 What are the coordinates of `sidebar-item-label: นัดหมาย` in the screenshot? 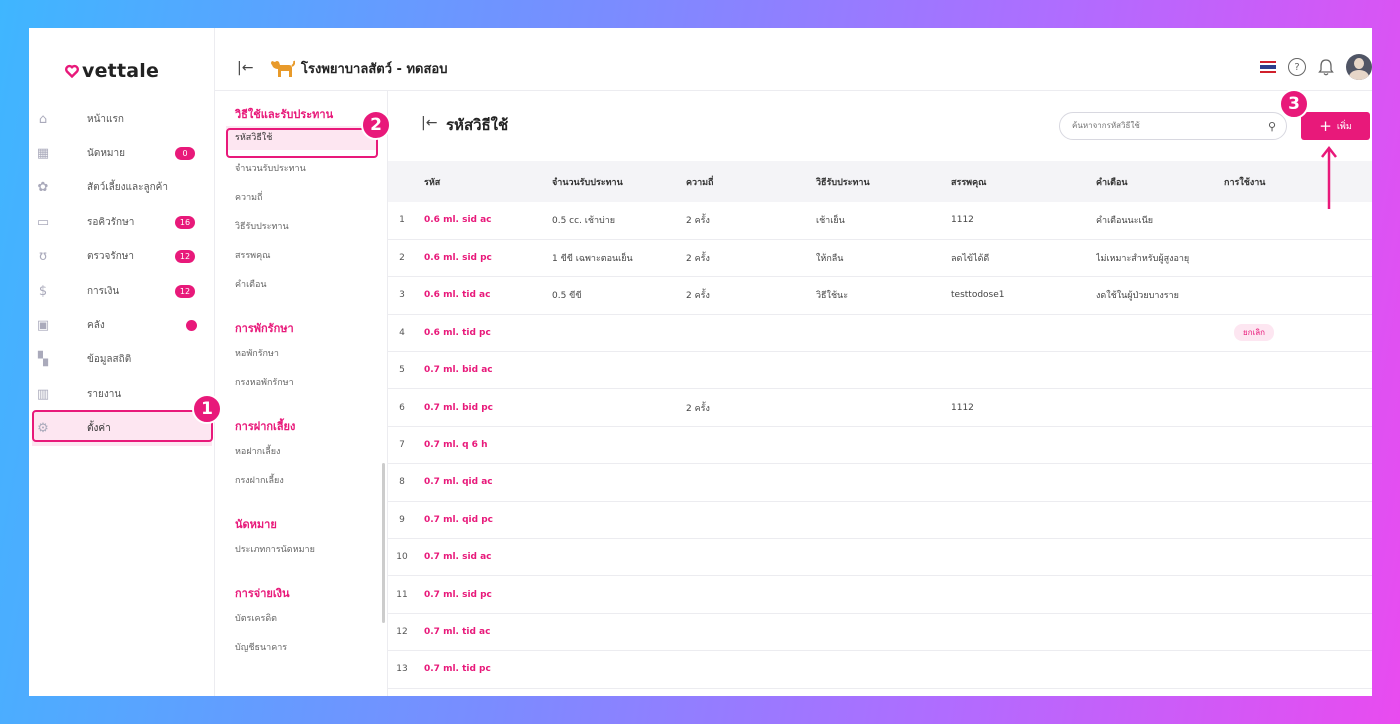 It's located at (106, 154).